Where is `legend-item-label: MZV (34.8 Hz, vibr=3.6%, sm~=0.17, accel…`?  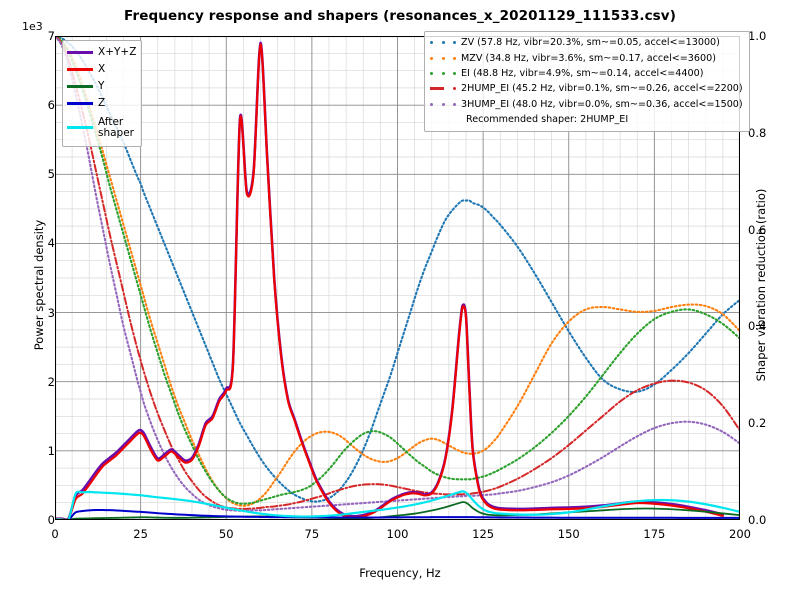 legend-item-label: MZV (34.8 Hz, vibr=3.6%, sm~=0.17, accel… is located at coordinates (588, 58).